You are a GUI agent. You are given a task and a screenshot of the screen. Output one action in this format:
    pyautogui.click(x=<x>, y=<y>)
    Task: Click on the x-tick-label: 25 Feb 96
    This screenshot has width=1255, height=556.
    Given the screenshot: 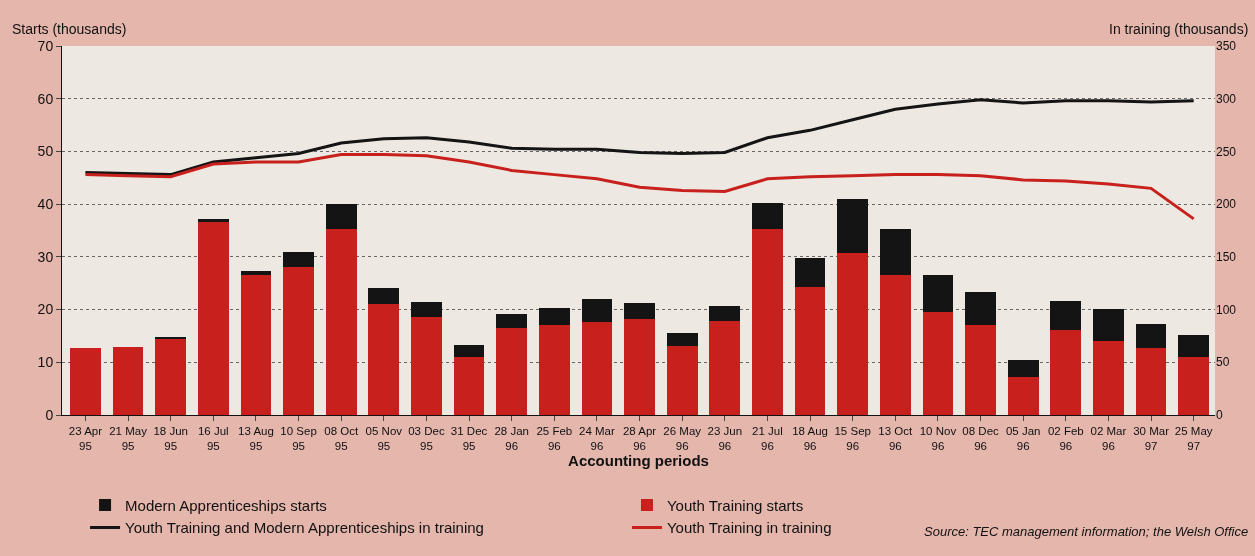 What is the action you would take?
    pyautogui.click(x=554, y=438)
    